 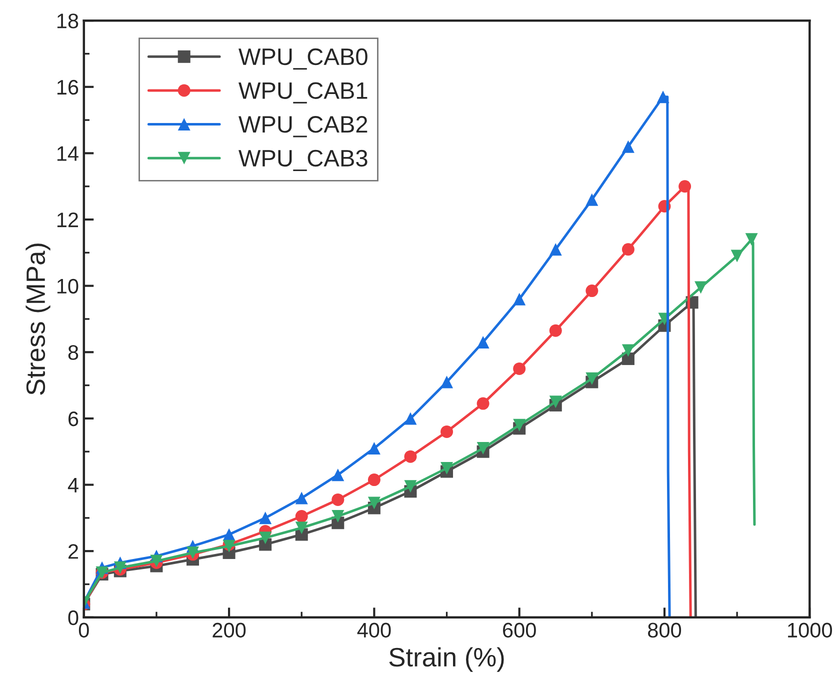 What do you see at coordinates (83, 630) in the screenshot?
I see `x-tick-label: 0` at bounding box center [83, 630].